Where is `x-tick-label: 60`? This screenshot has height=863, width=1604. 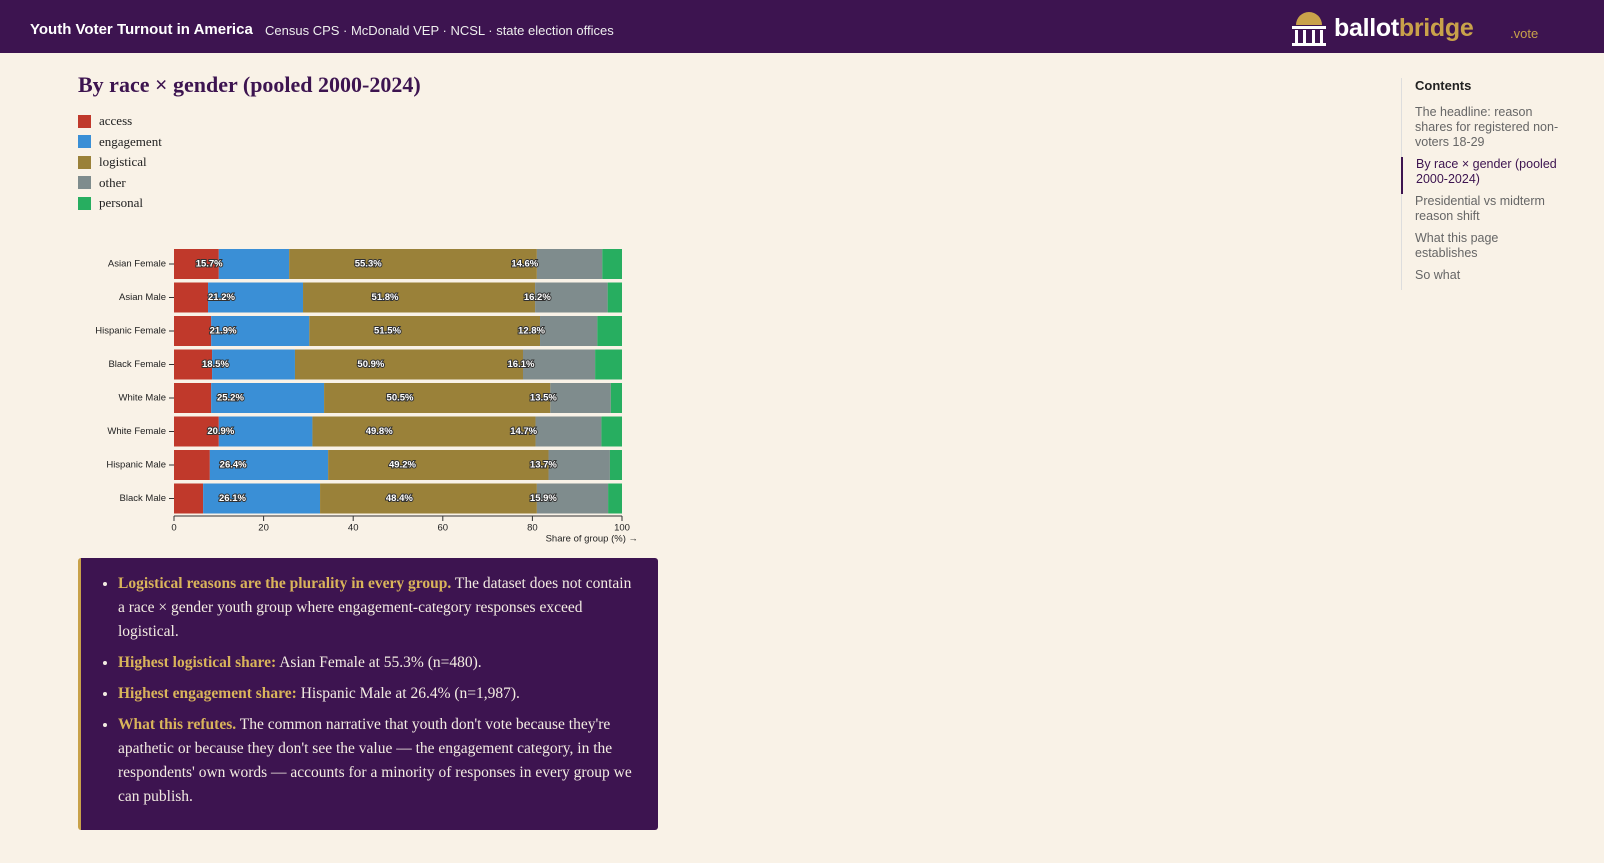 x-tick-label: 60 is located at coordinates (443, 528).